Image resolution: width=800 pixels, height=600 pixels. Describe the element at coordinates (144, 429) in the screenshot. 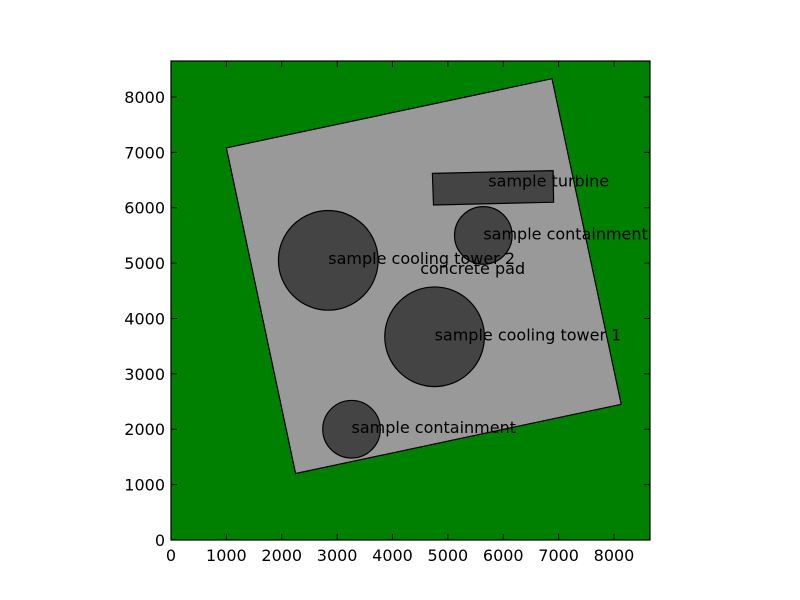

I see `y-tick-label: 2000` at that location.